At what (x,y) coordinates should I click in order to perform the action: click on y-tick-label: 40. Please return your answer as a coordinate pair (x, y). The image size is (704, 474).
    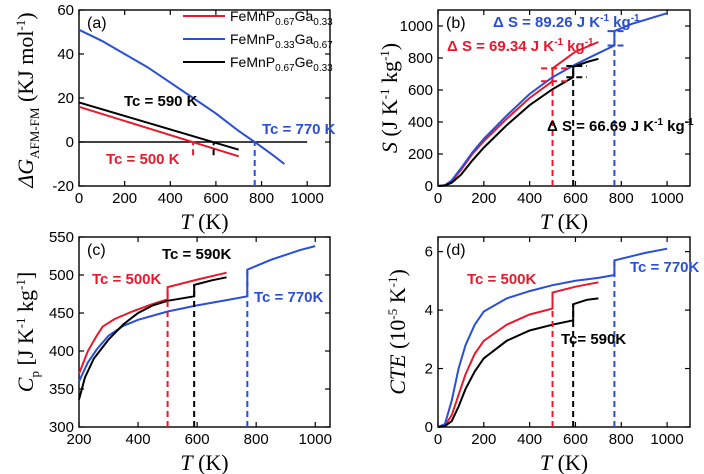
    Looking at the image, I should click on (65, 54).